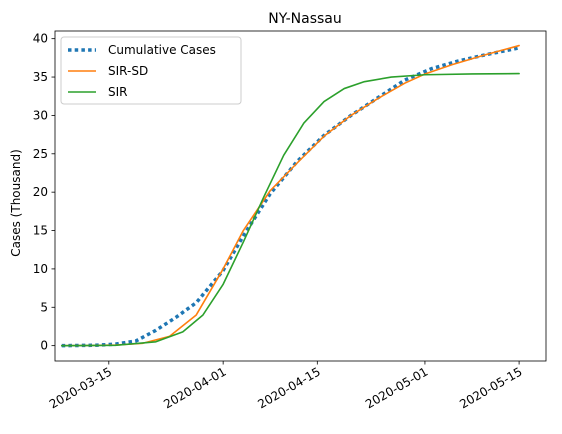 Image resolution: width=562 pixels, height=434 pixels. I want to click on x-tick-label: 2020-05-15, so click(490, 387).